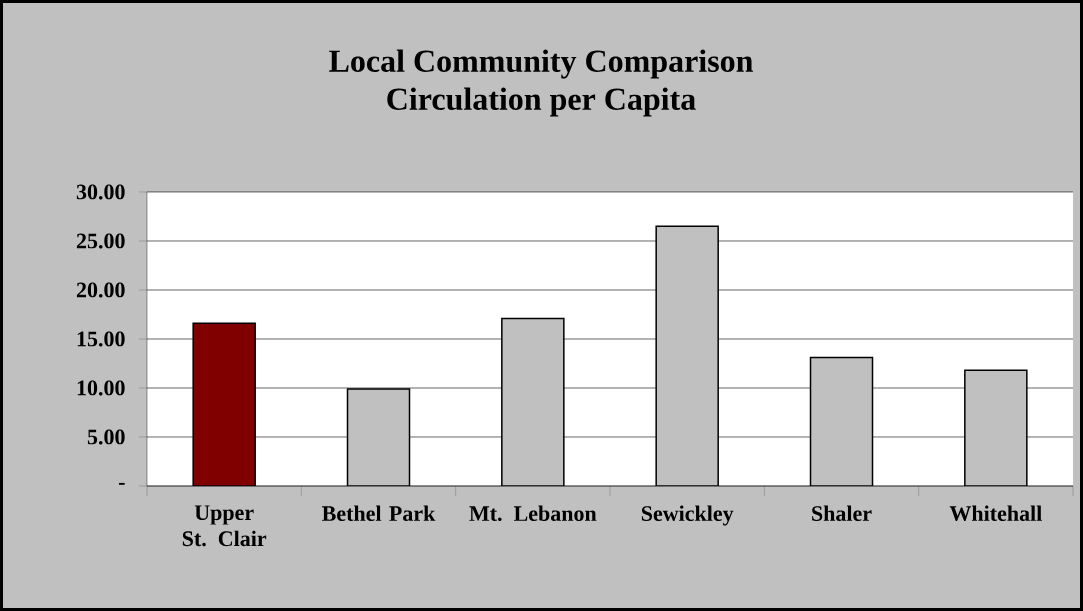 This screenshot has width=1083, height=611. Describe the element at coordinates (101, 388) in the screenshot. I see `y-tick-label: 10.00` at that location.